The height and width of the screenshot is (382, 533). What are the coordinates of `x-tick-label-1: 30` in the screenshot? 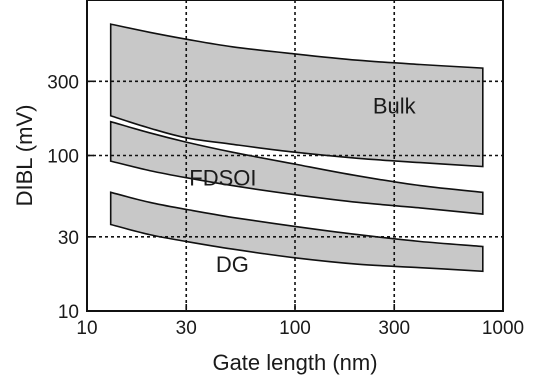 It's located at (186, 328).